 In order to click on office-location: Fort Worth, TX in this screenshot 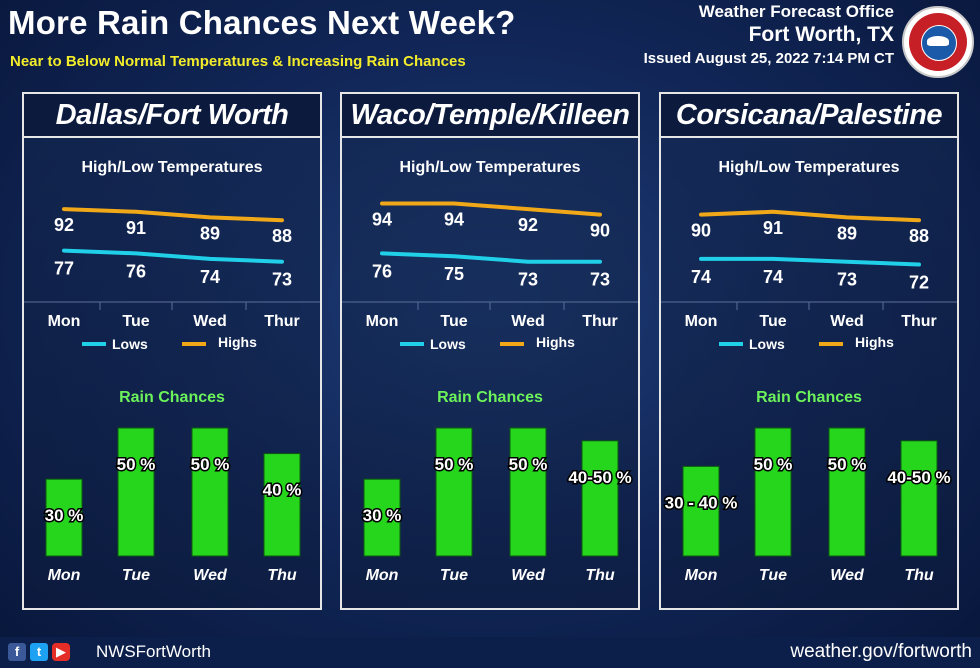, I will do `click(821, 34)`.